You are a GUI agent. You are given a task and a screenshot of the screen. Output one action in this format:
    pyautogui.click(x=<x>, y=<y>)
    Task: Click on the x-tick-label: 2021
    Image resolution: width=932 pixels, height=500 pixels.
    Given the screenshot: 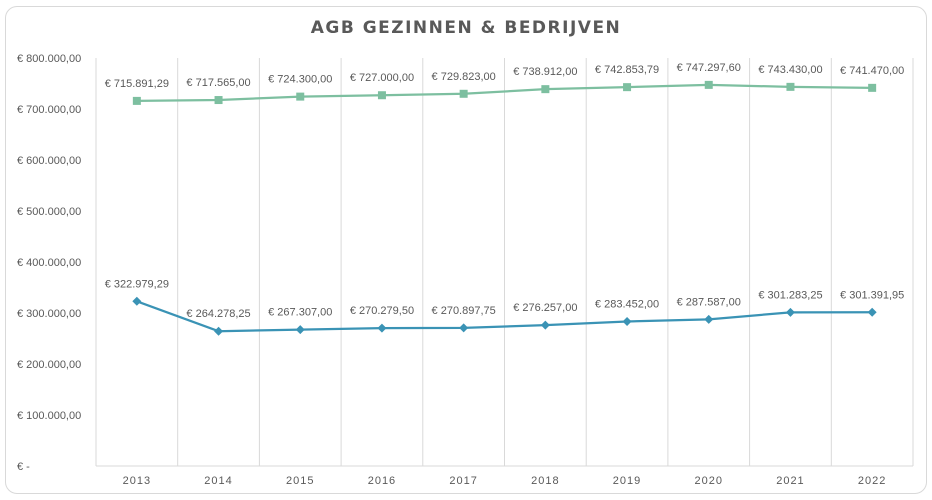 What is the action you would take?
    pyautogui.click(x=790, y=481)
    